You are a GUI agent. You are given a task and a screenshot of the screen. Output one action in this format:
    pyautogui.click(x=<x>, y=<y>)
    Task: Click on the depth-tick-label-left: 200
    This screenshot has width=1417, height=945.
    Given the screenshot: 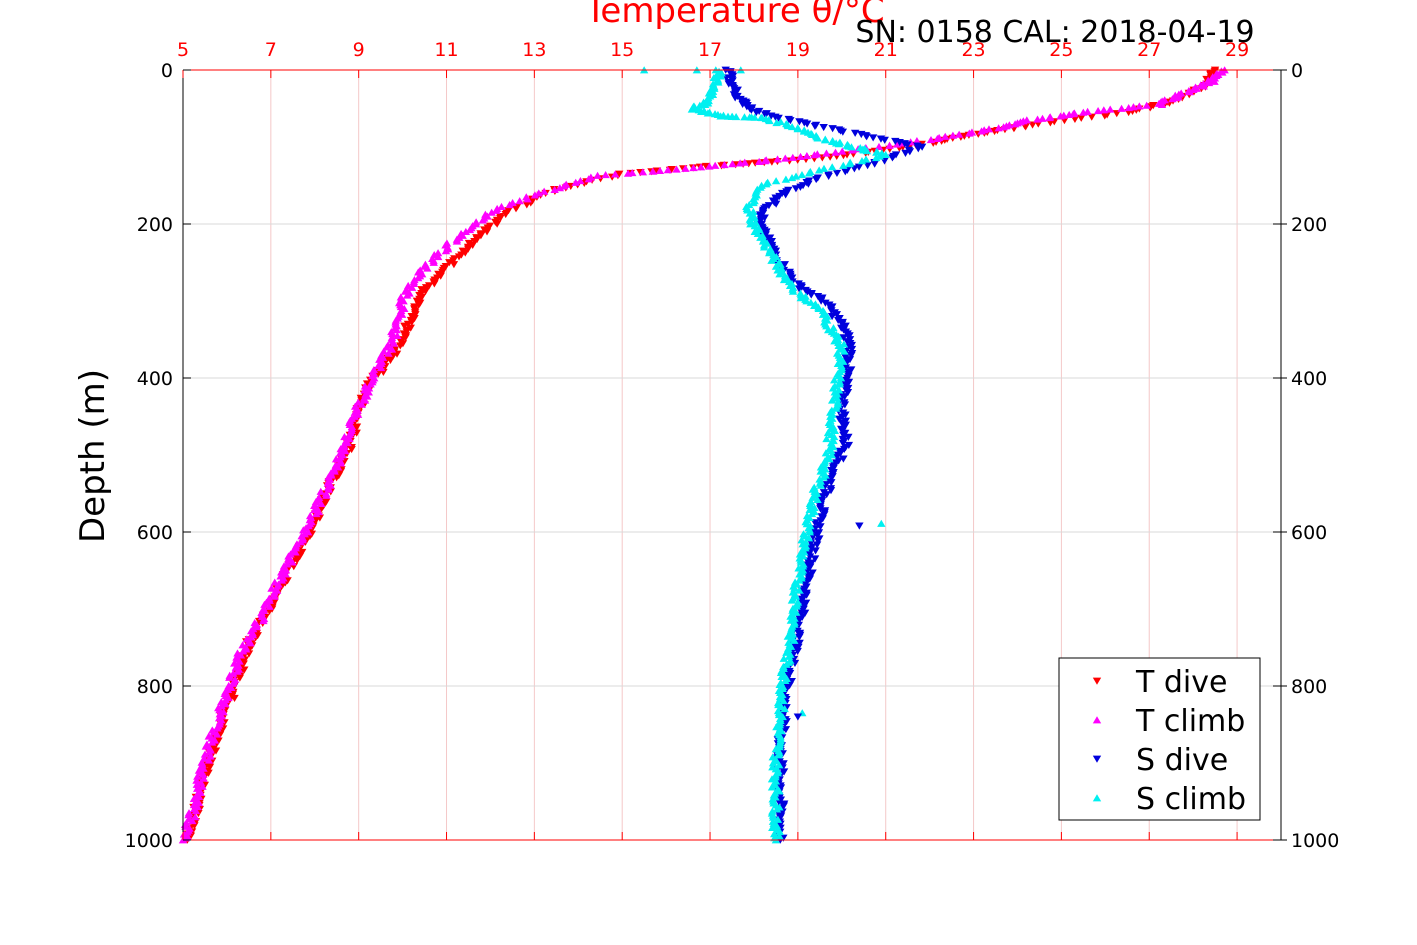 What is the action you would take?
    pyautogui.click(x=155, y=225)
    